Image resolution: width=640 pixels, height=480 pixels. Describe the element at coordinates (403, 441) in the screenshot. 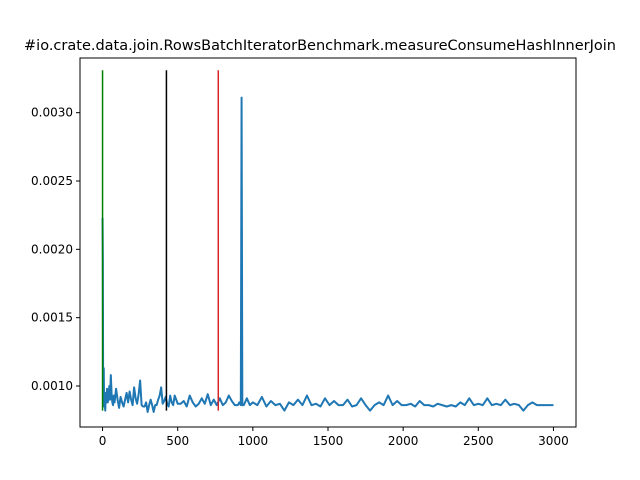

I see `x-tick-label: 2000` at that location.